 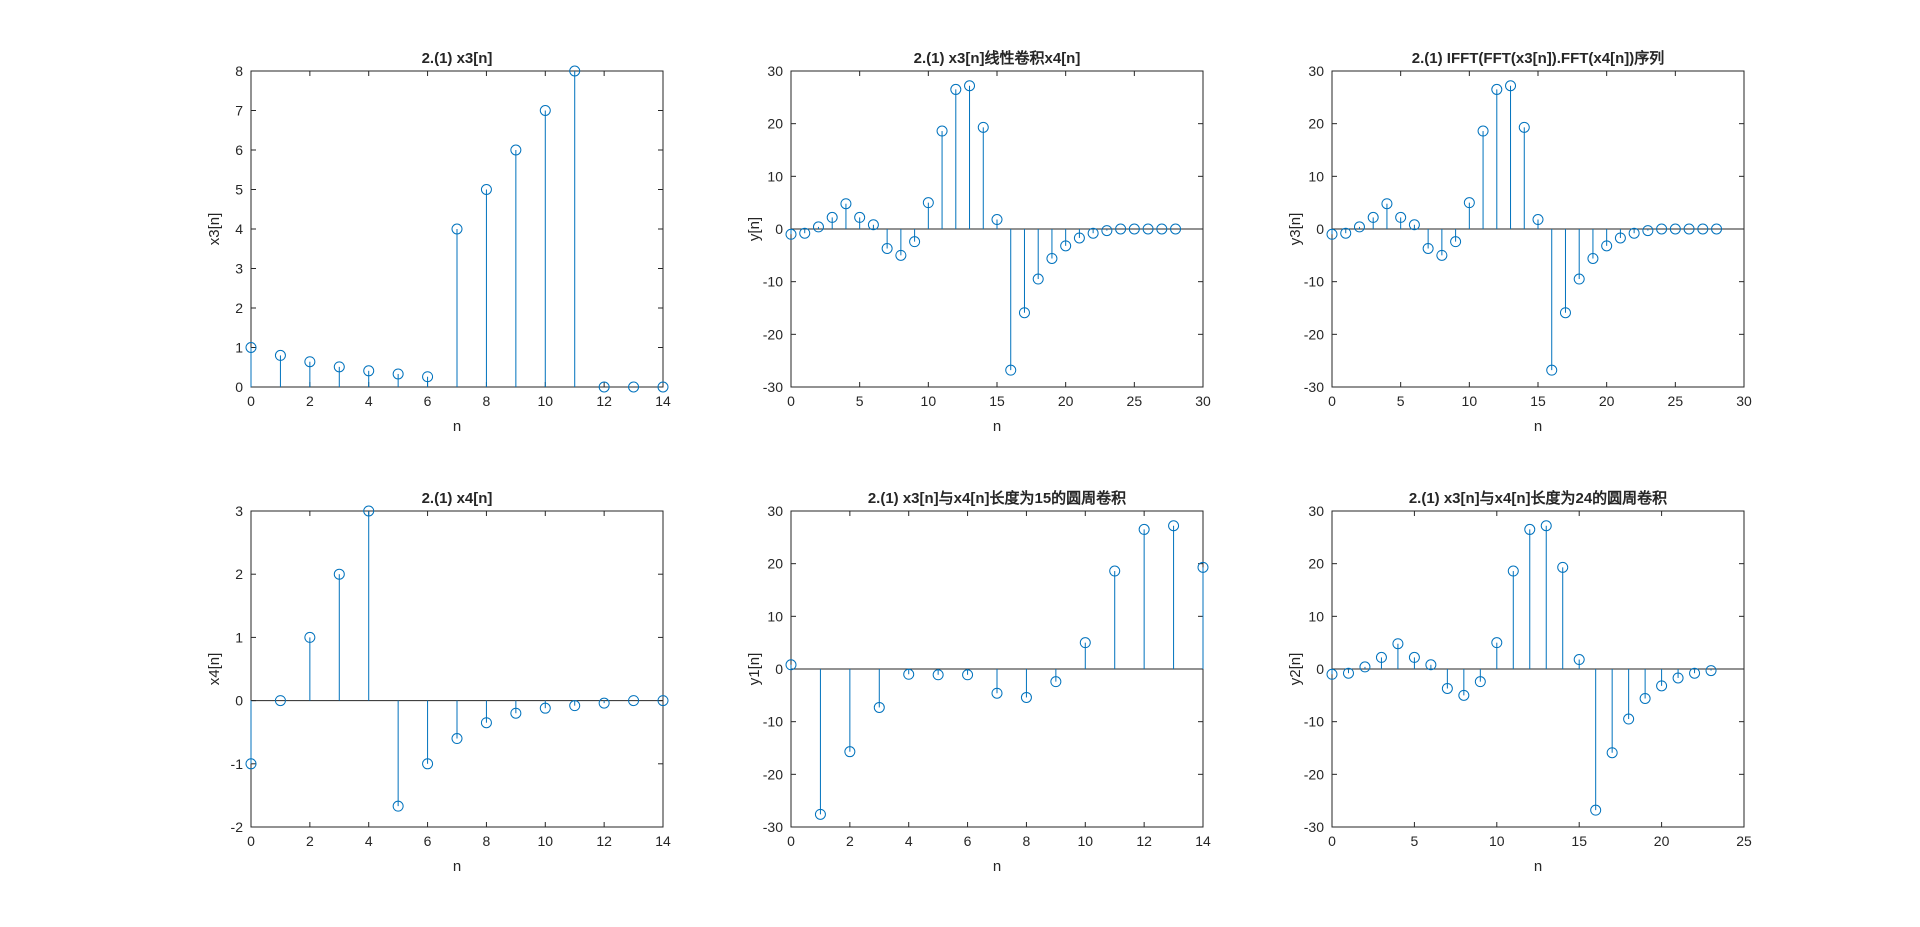 What do you see at coordinates (237, 764) in the screenshot?
I see `y-tick-label: -1` at bounding box center [237, 764].